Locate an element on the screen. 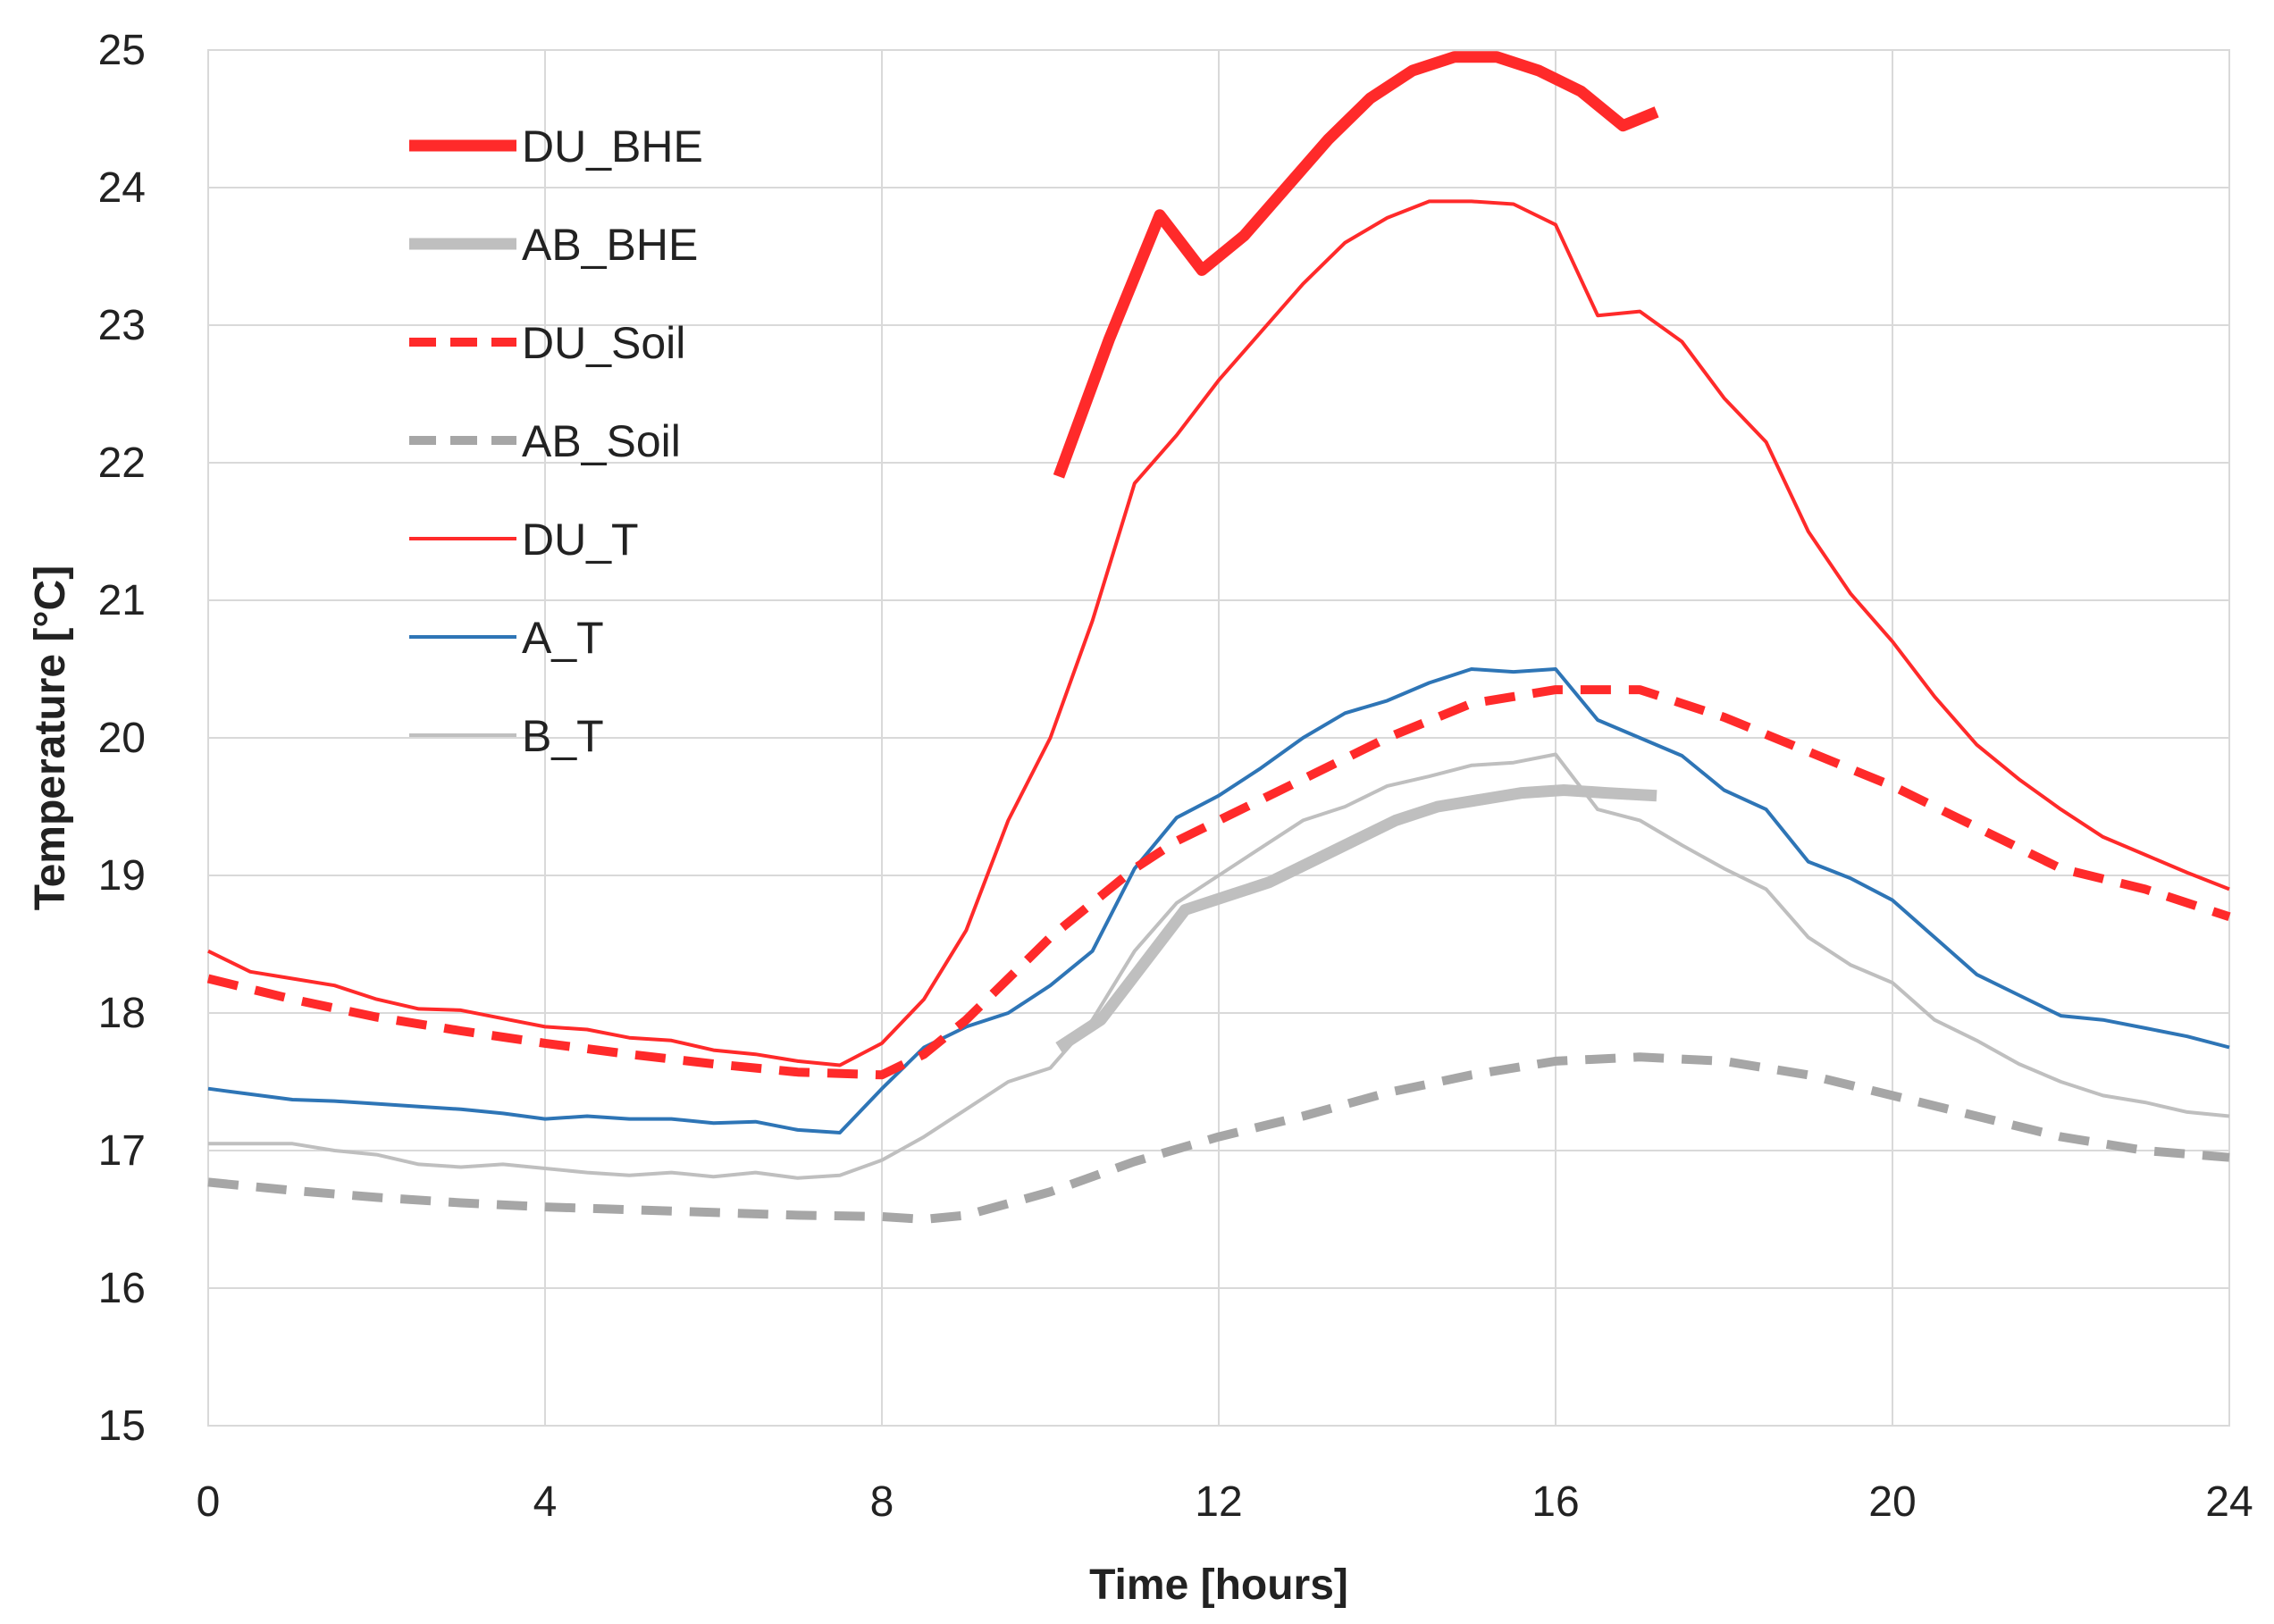  y-tick-label-20: 20 is located at coordinates (122, 738).